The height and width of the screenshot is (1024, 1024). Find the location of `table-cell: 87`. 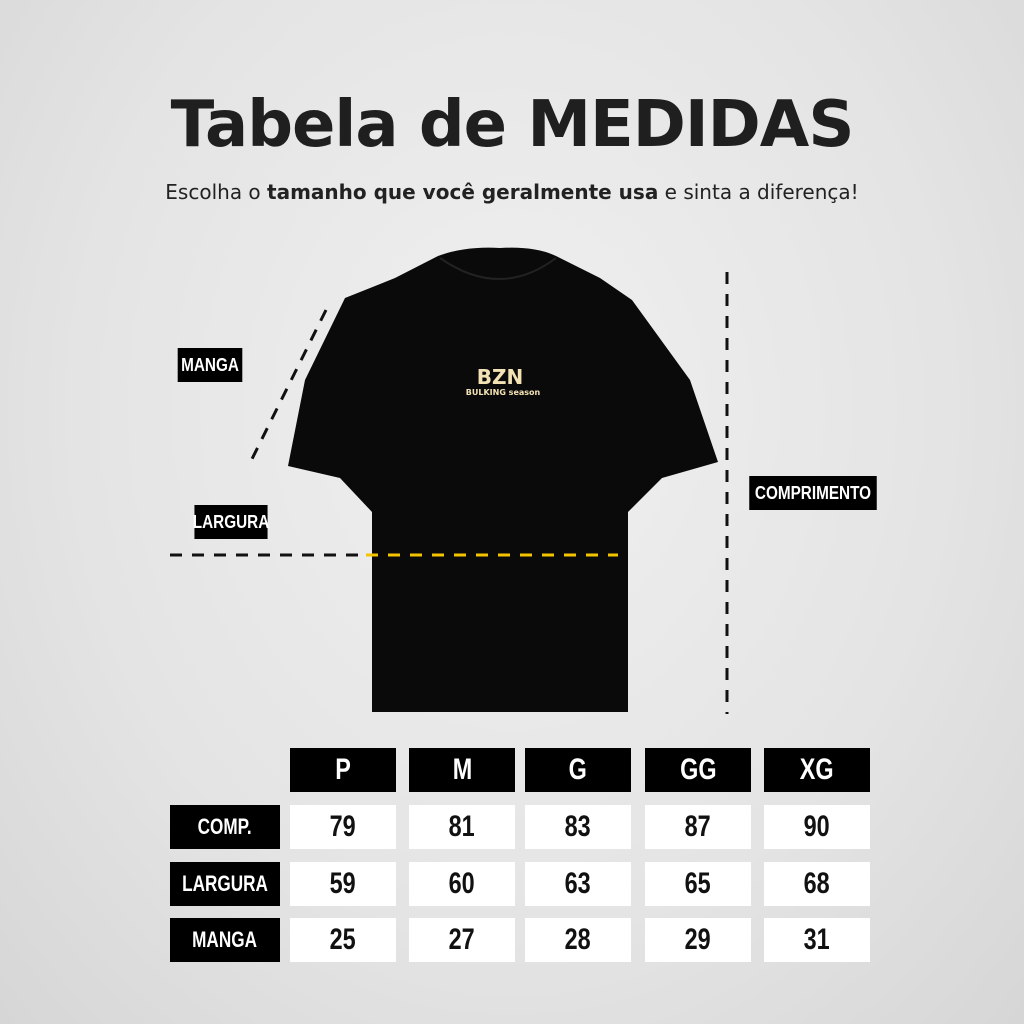

table-cell: 87 is located at coordinates (698, 827).